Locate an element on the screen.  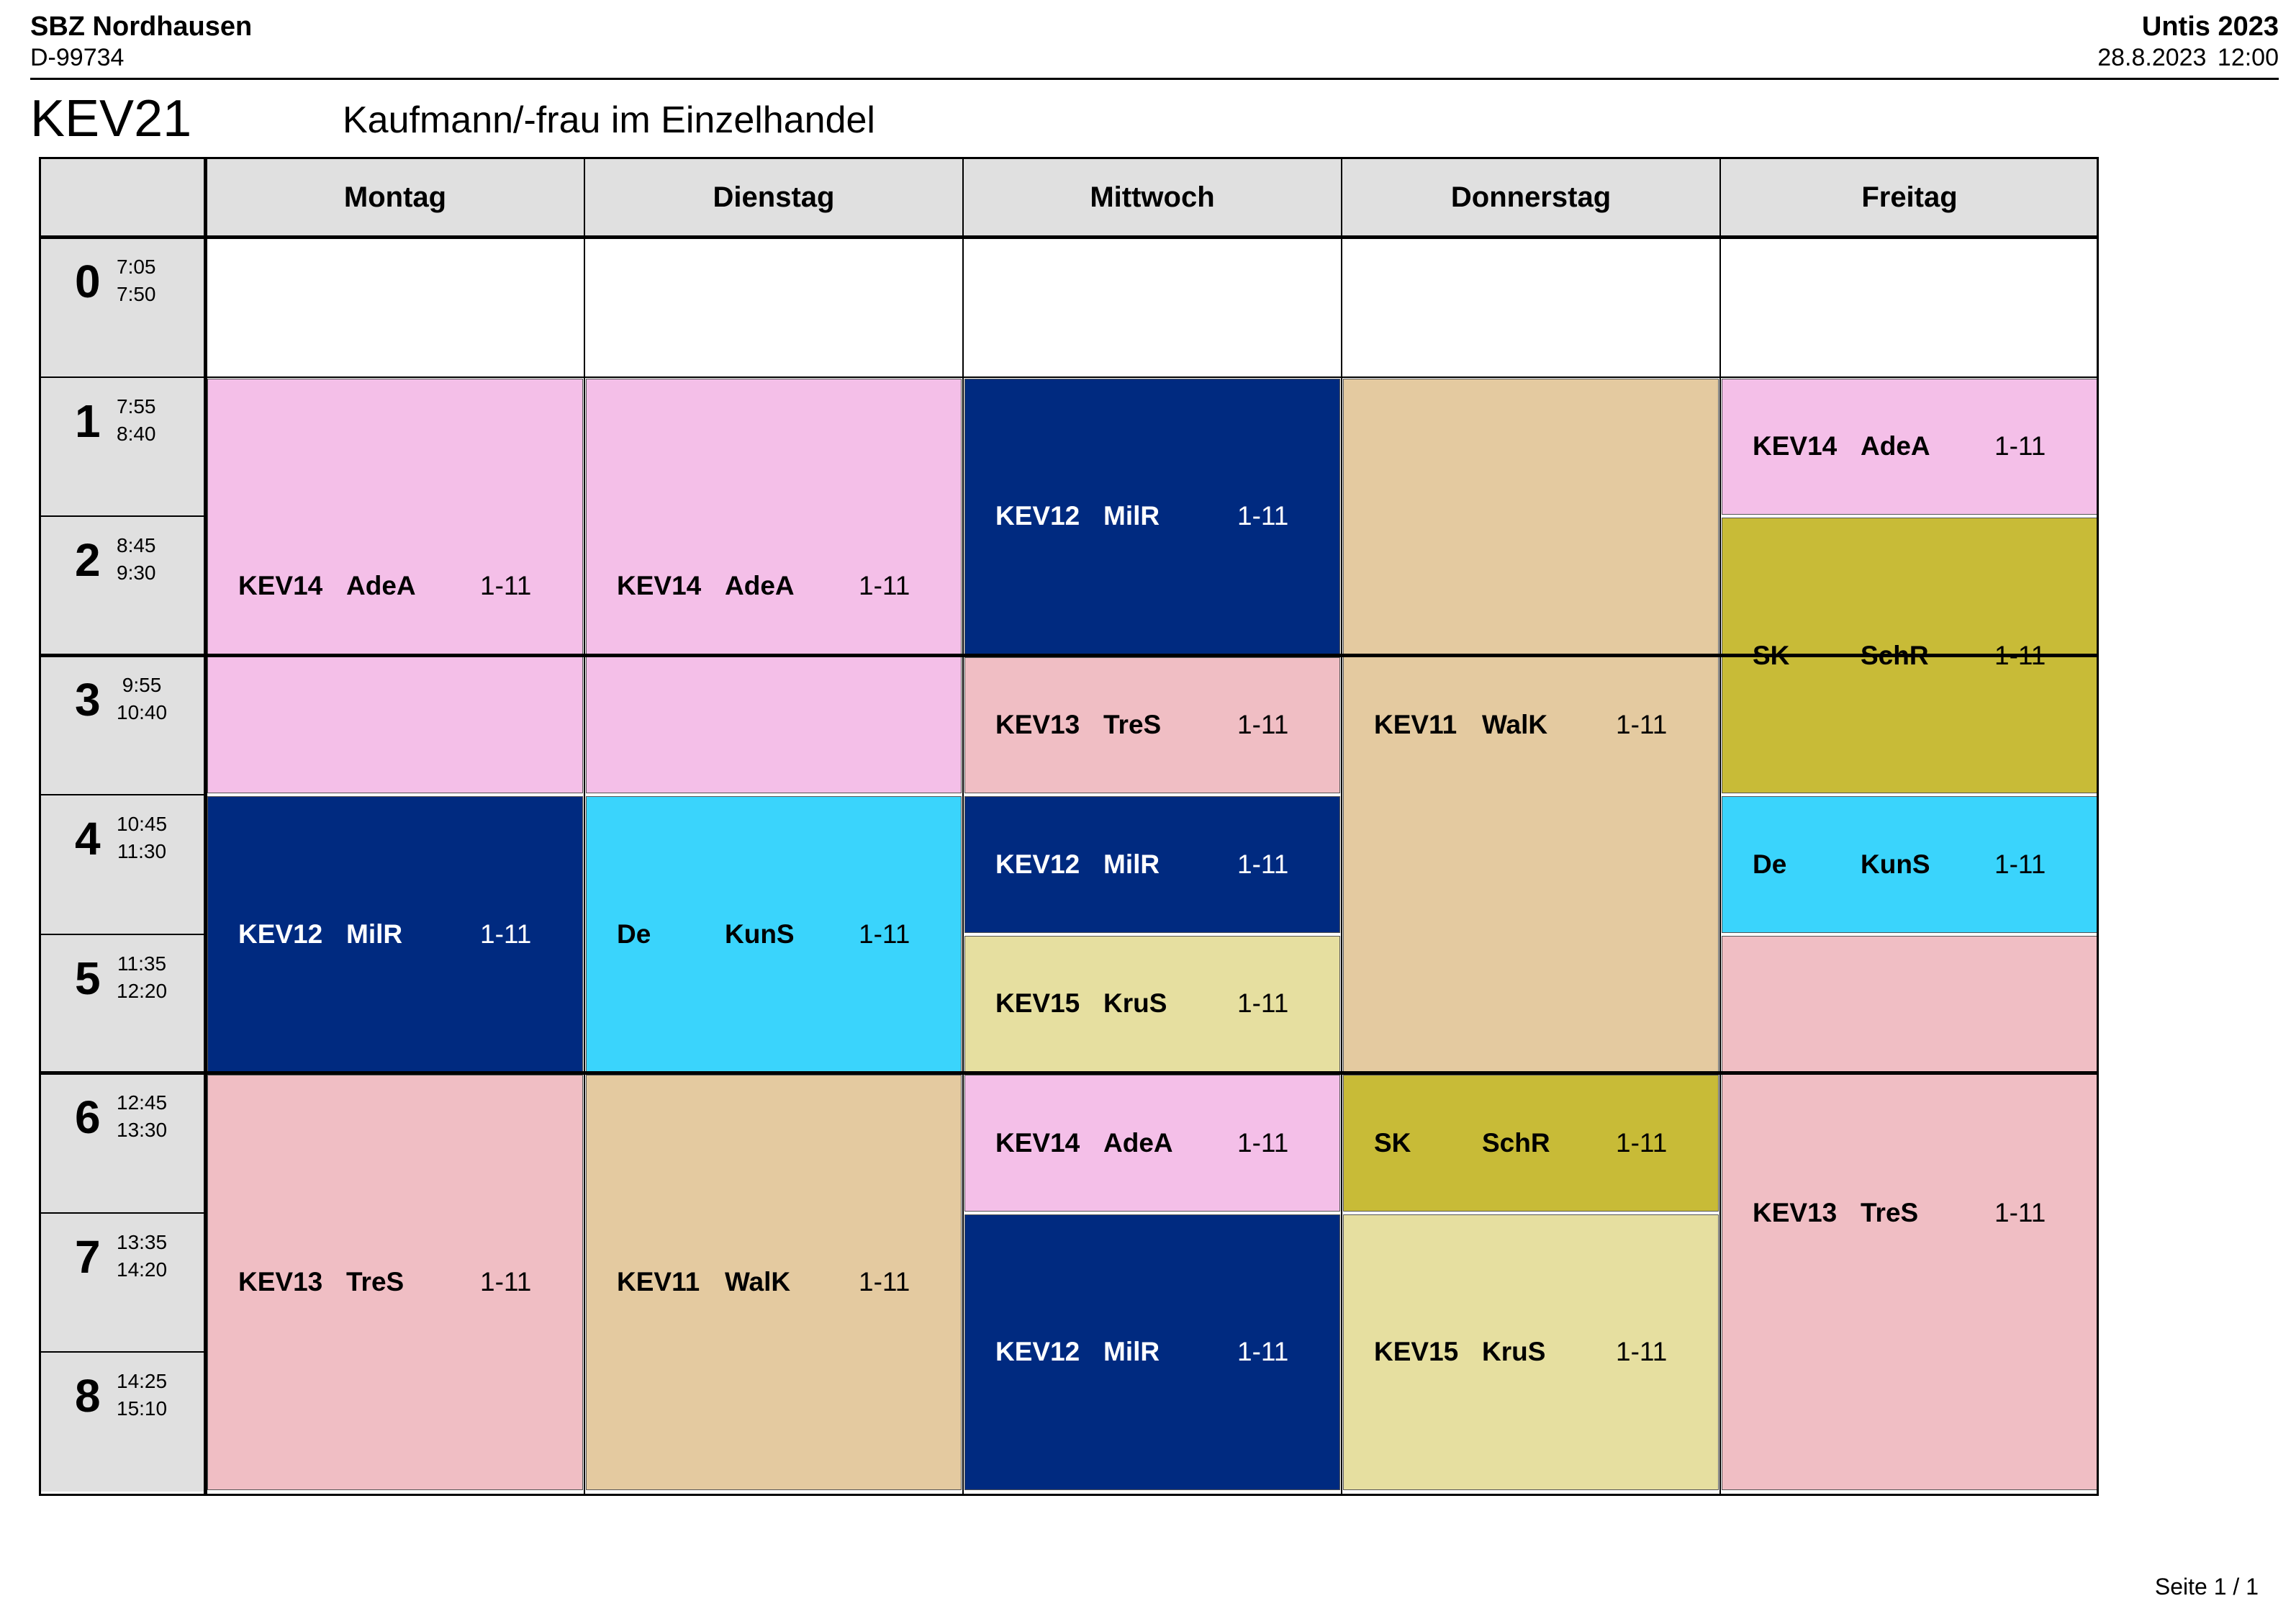
lesson-subject: KEV14 is located at coordinates (659, 585).